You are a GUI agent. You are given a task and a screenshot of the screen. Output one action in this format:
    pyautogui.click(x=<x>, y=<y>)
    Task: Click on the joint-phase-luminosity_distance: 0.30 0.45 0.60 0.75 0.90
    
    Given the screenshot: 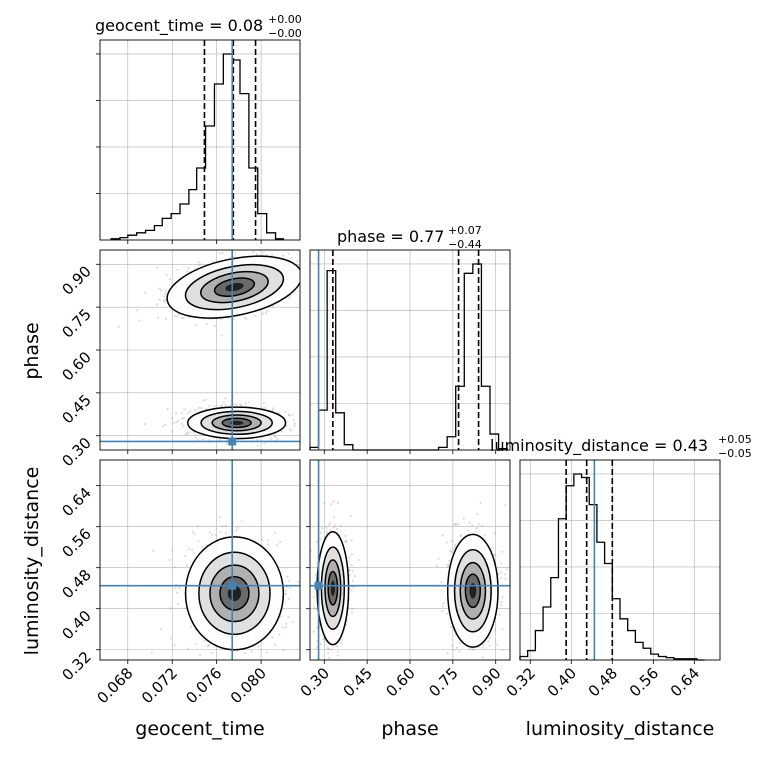 What is the action you would take?
    pyautogui.click(x=404, y=579)
    